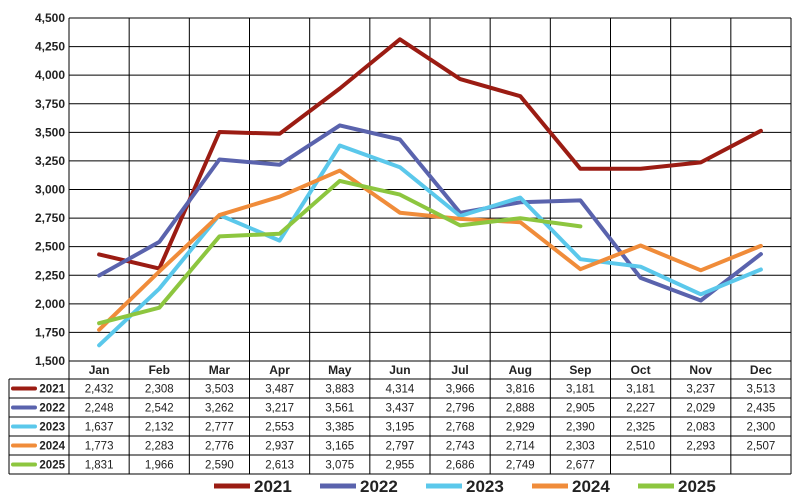 The height and width of the screenshot is (502, 800). Describe the element at coordinates (580, 370) in the screenshot. I see `x-tick-label: Sep` at that location.